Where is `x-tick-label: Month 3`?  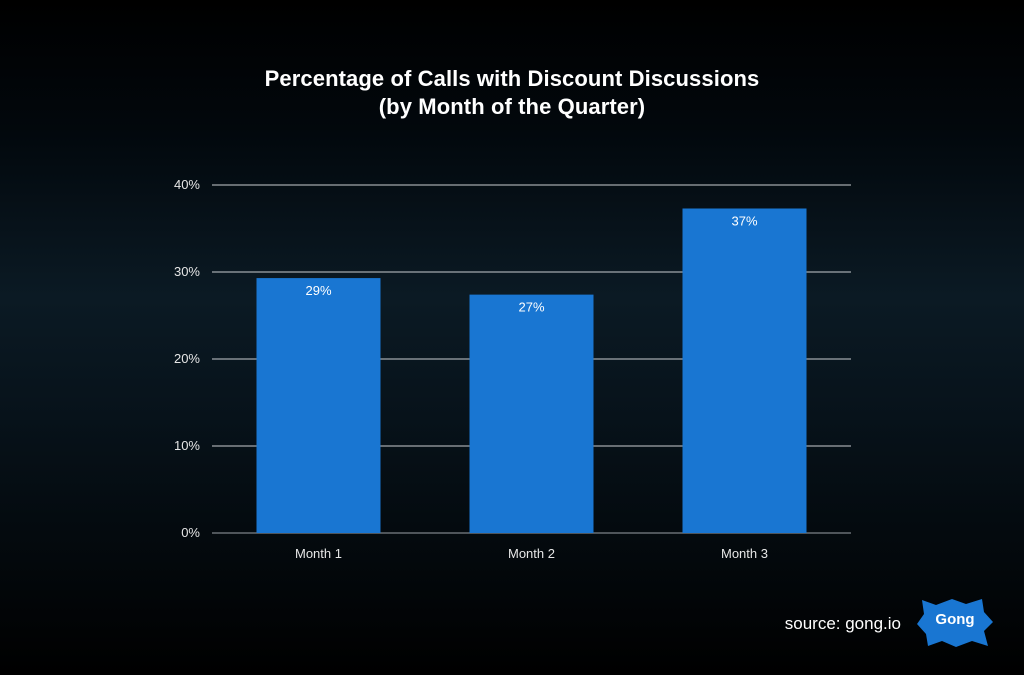 x-tick-label: Month 3 is located at coordinates (744, 553).